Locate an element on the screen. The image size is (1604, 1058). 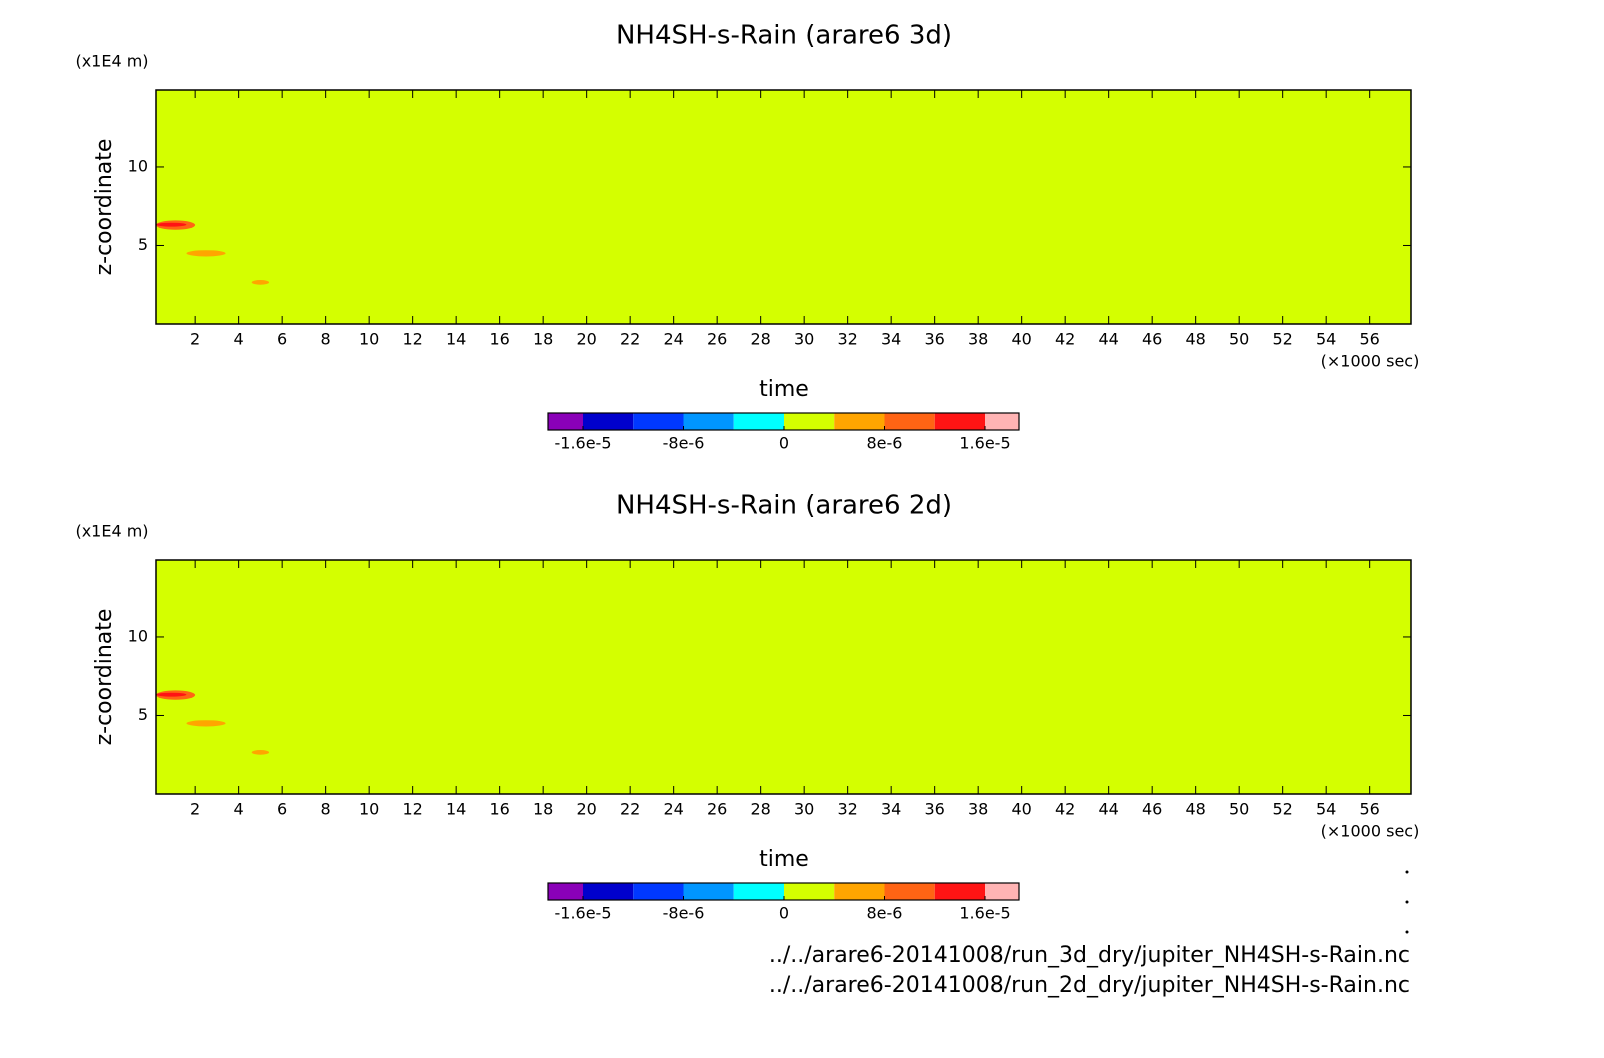
x-tick-label: 22 is located at coordinates (630, 339).